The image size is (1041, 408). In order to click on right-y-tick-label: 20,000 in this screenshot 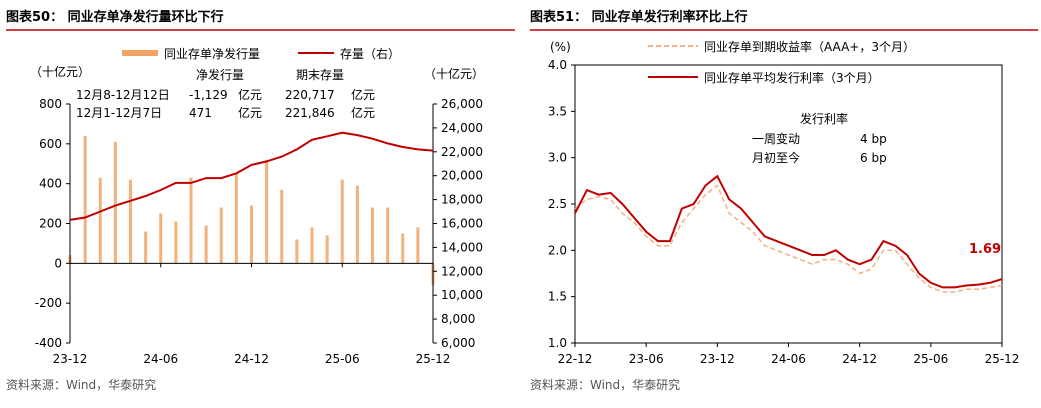, I will do `click(462, 176)`.